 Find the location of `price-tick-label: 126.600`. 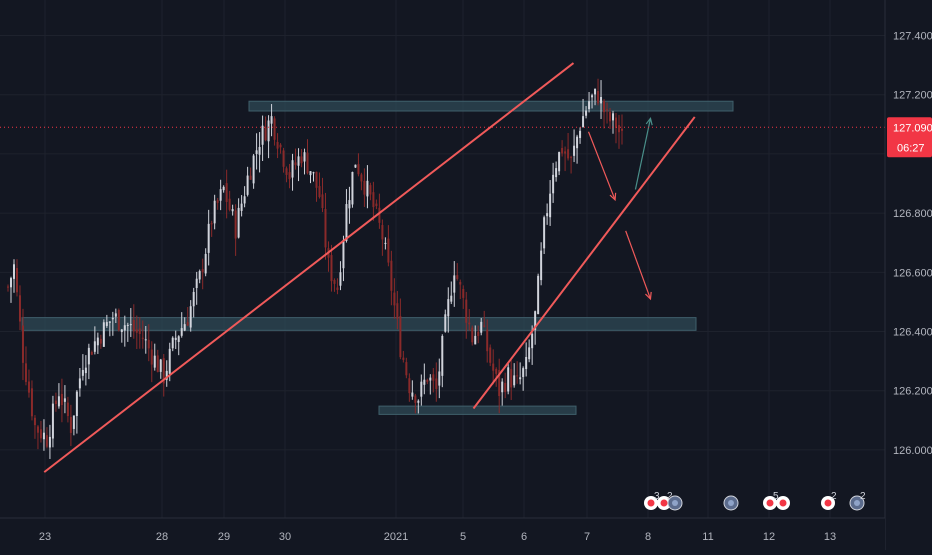

price-tick-label: 126.600 is located at coordinates (912, 273).